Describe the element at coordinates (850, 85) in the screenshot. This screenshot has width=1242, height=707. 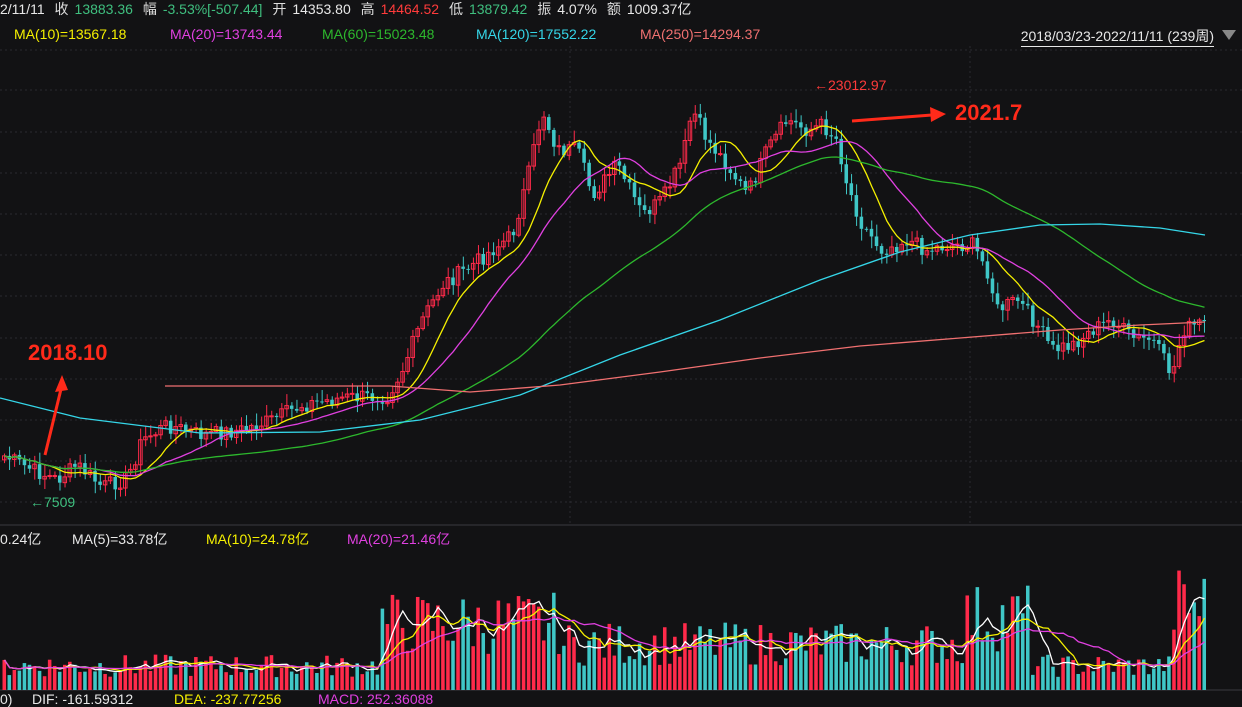
I see `high-price-mark: ←23012.97` at that location.